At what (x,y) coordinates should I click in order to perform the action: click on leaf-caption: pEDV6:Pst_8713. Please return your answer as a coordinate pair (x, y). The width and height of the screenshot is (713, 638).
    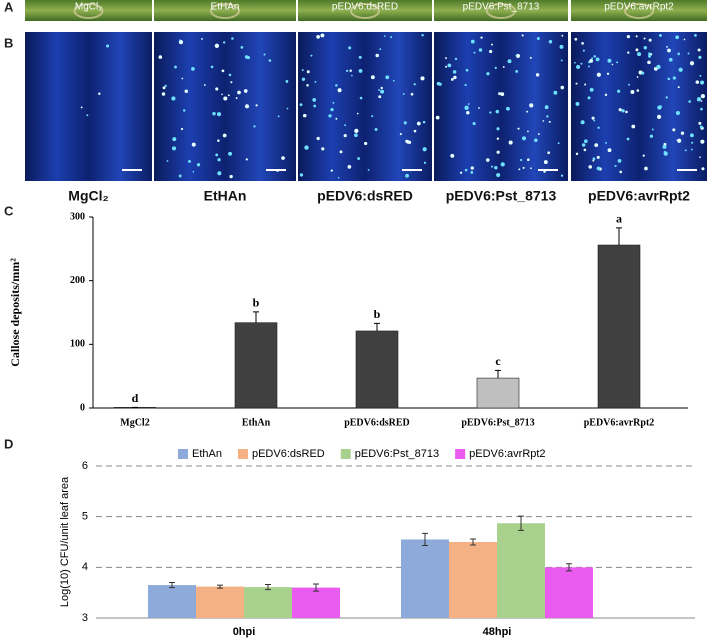
    Looking at the image, I should click on (501, 7).